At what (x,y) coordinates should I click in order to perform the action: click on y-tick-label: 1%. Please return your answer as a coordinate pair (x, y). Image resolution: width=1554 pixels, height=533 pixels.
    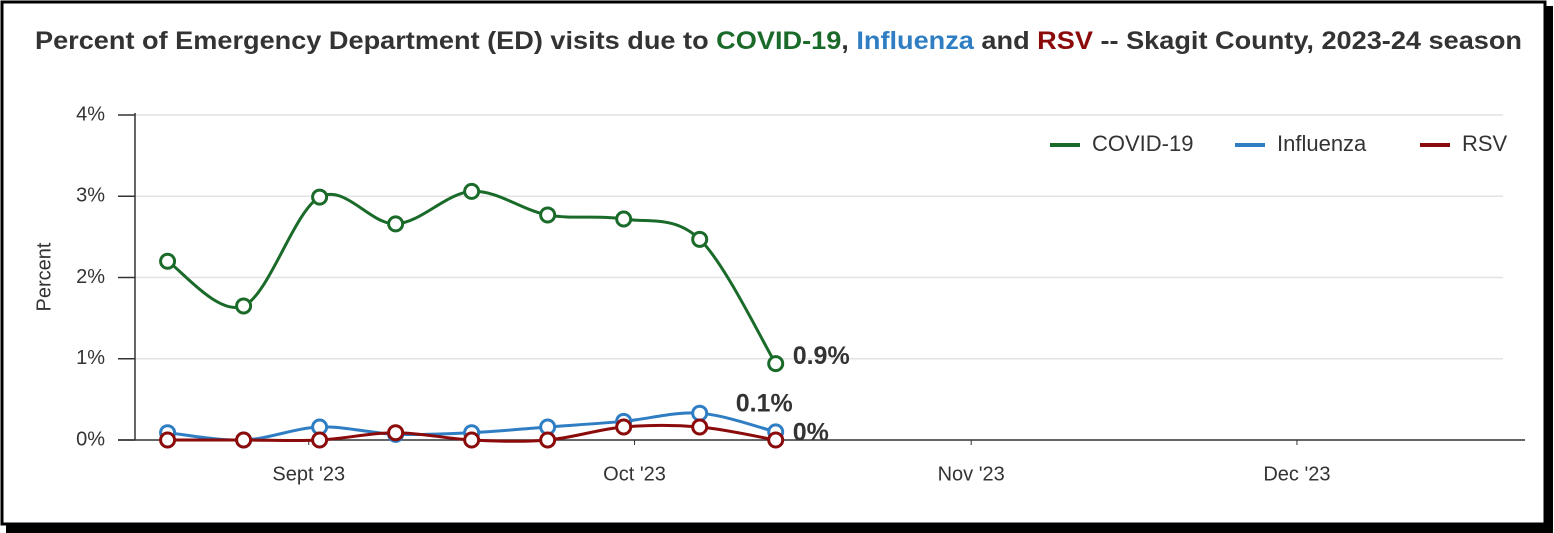
    Looking at the image, I should click on (90, 358).